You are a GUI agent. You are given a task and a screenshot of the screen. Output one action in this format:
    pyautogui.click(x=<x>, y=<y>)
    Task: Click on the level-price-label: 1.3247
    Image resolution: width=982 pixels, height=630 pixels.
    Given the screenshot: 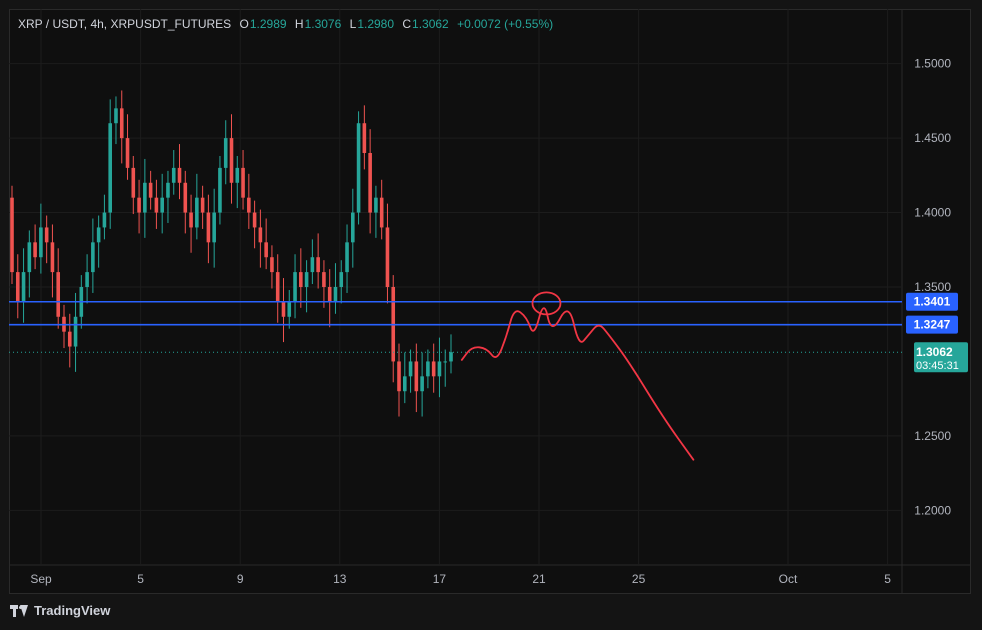 What is the action you would take?
    pyautogui.click(x=932, y=325)
    